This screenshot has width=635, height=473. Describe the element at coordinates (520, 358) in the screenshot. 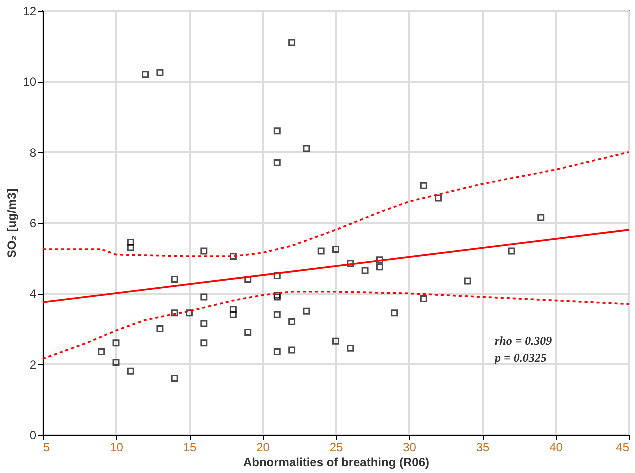

I see `annotation: p = 0.0325` at that location.